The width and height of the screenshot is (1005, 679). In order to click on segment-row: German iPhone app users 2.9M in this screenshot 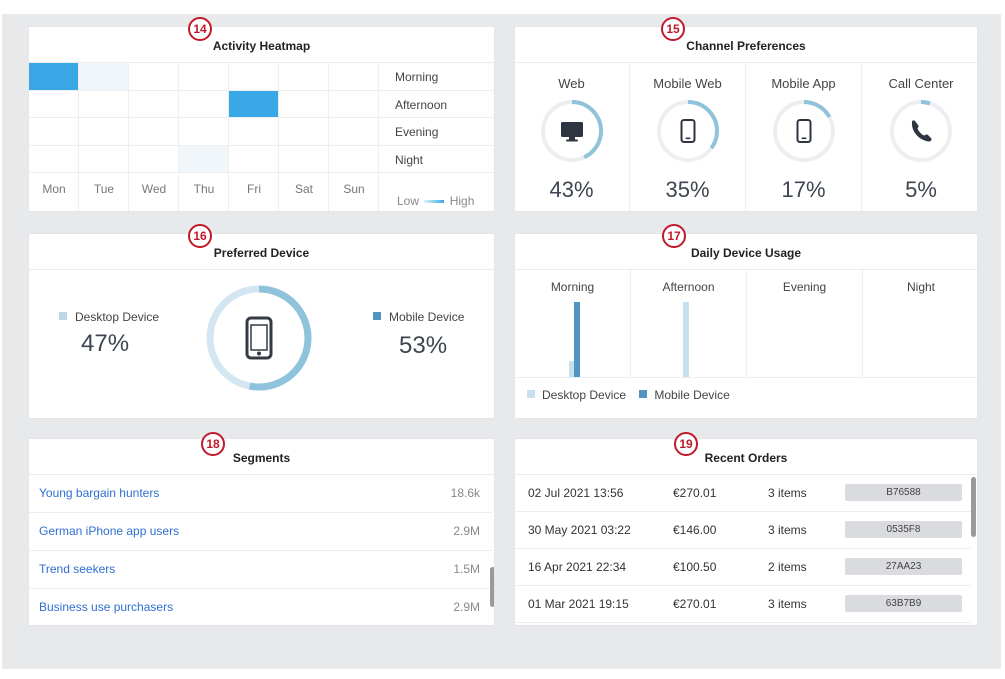, I will do `click(260, 532)`.